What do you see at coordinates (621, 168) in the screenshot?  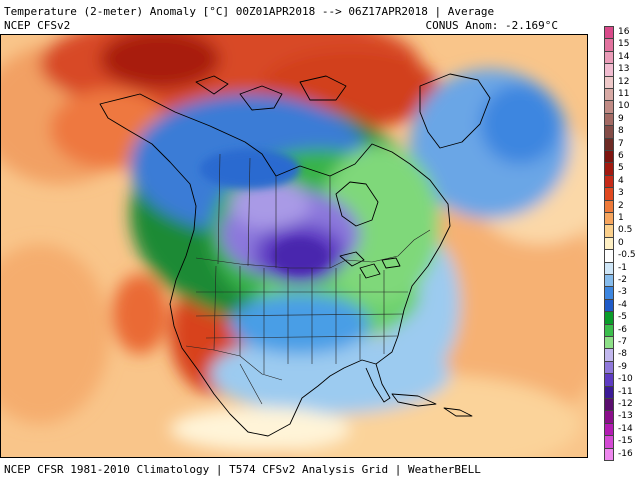 I see `color-scale-label: 5` at bounding box center [621, 168].